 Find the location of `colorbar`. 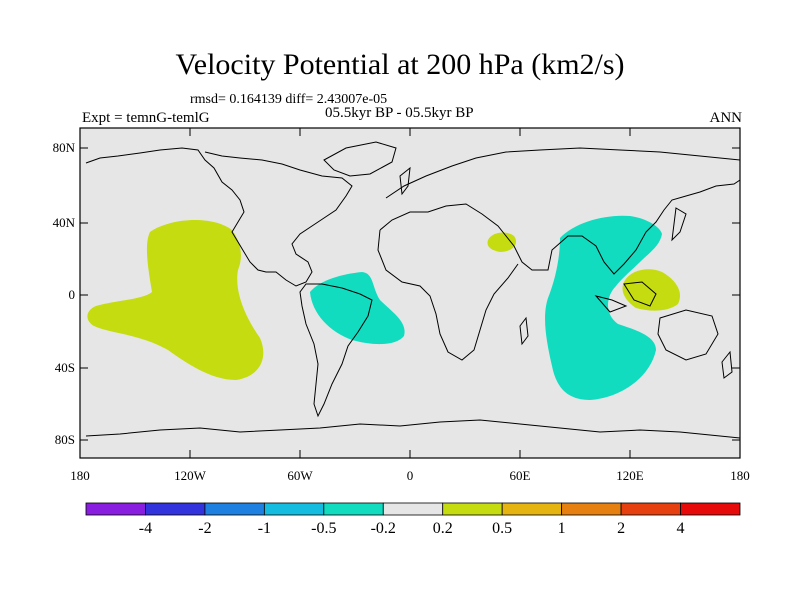

colorbar is located at coordinates (413, 509).